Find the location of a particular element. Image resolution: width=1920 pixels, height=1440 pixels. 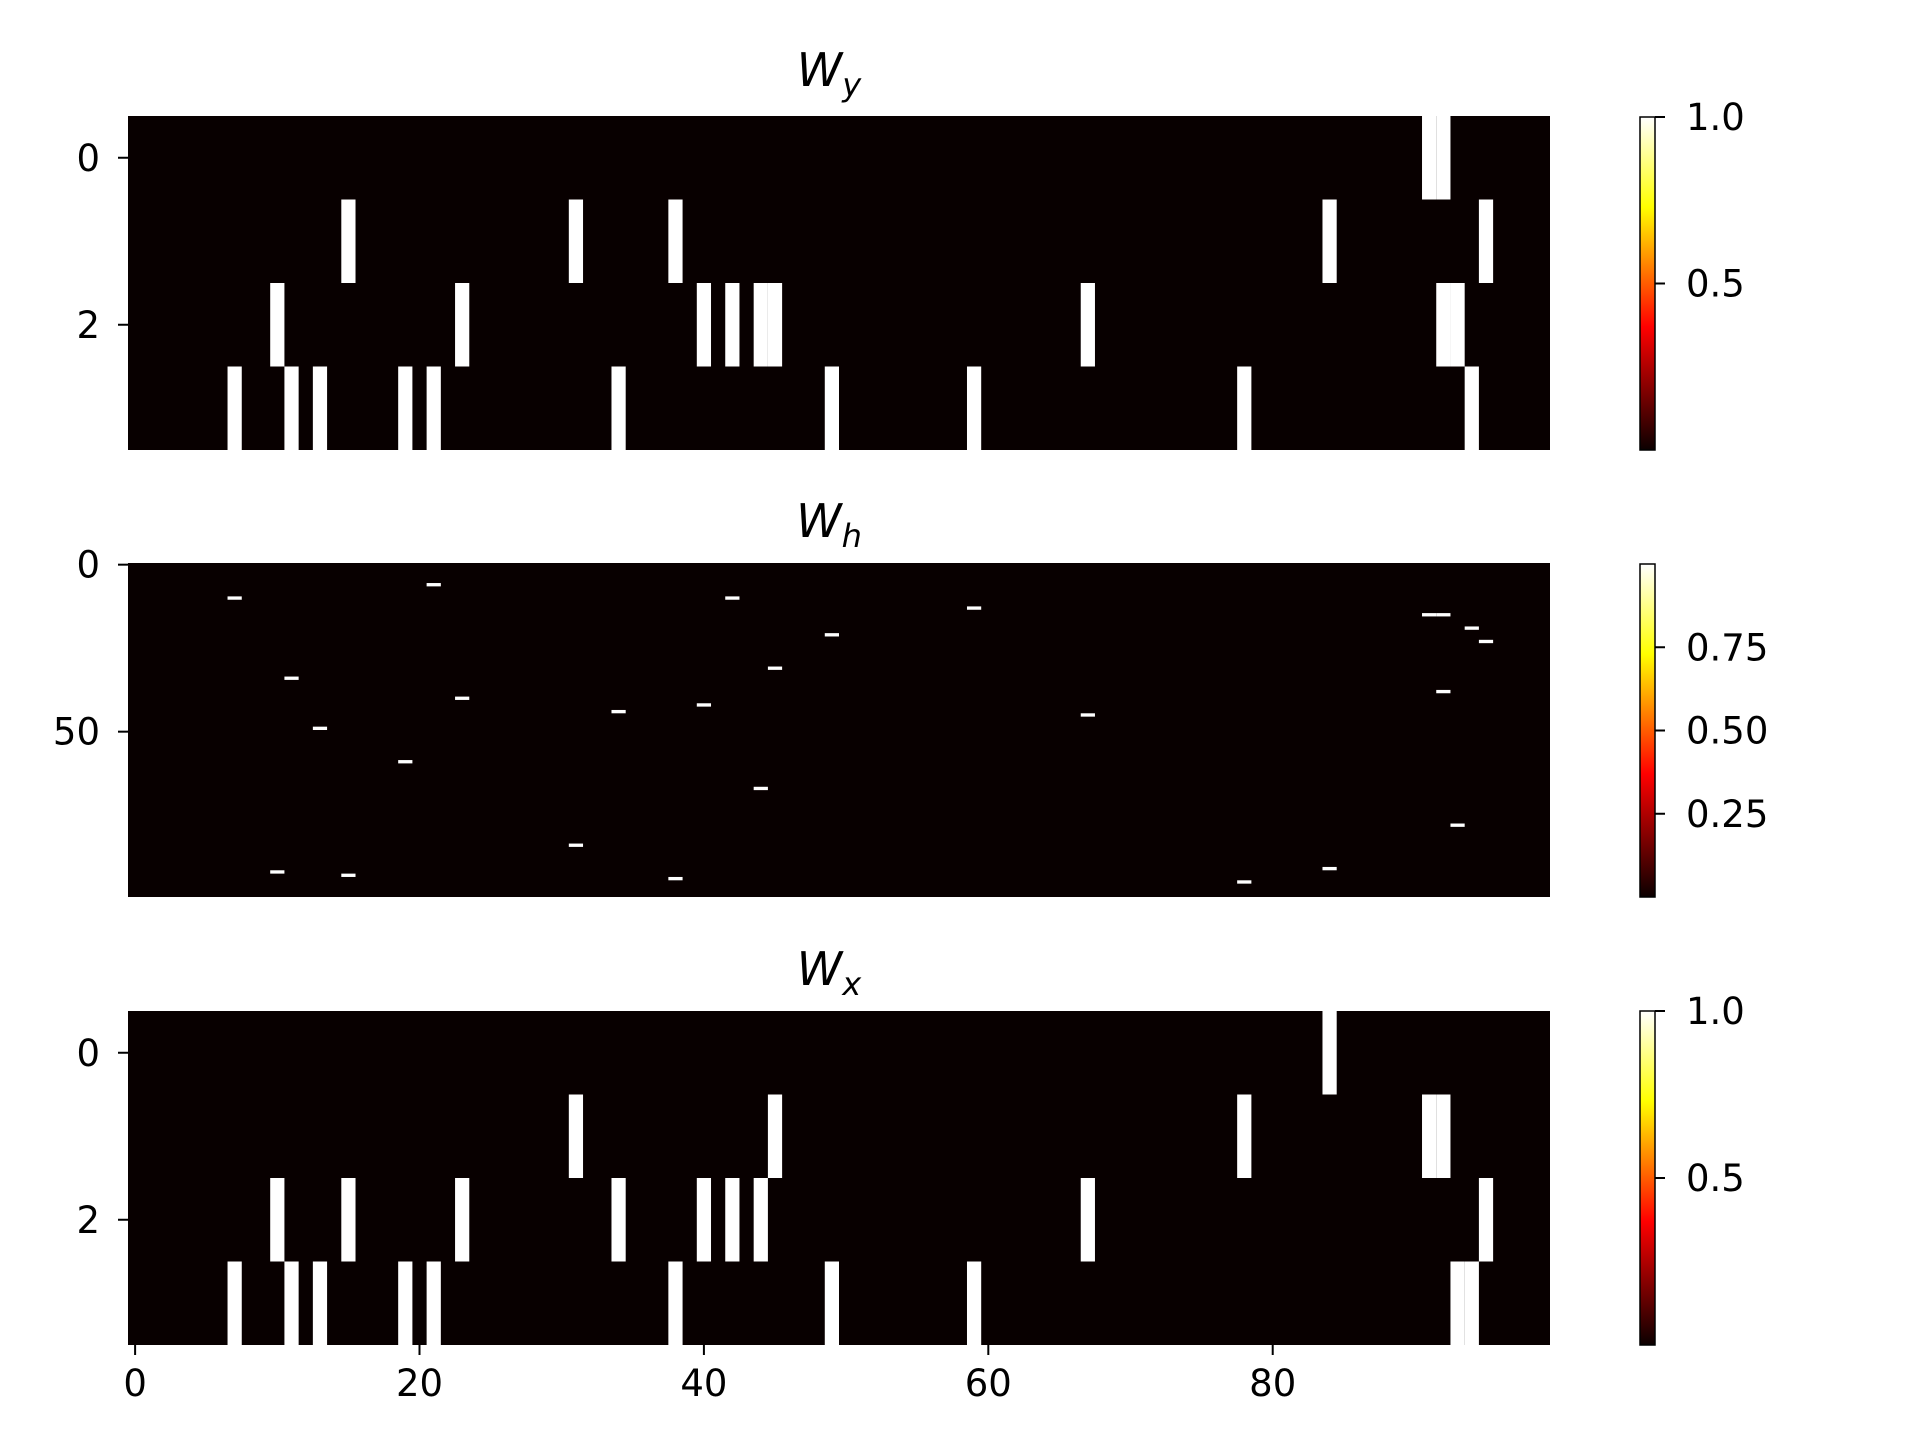

panel-title: Wx is located at coordinates (829, 972).